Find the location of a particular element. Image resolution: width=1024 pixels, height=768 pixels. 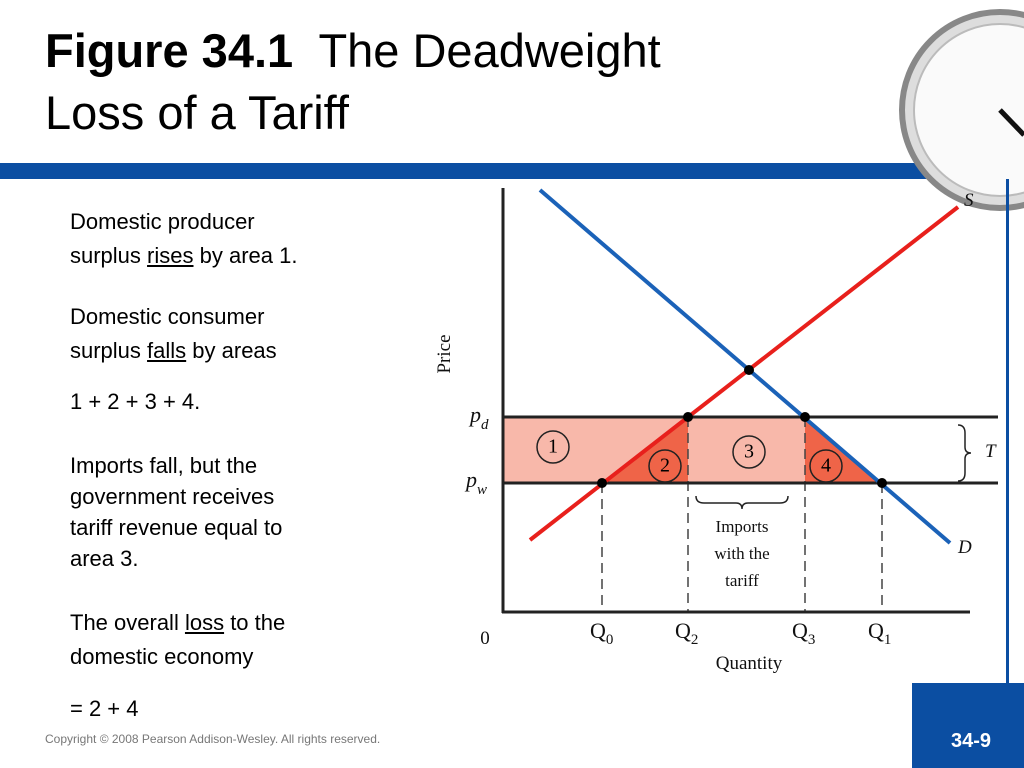

text-segment: by areas is located at coordinates (231, 350).